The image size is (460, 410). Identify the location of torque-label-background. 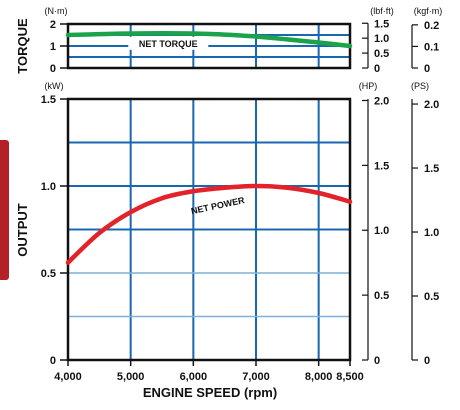
(168, 43).